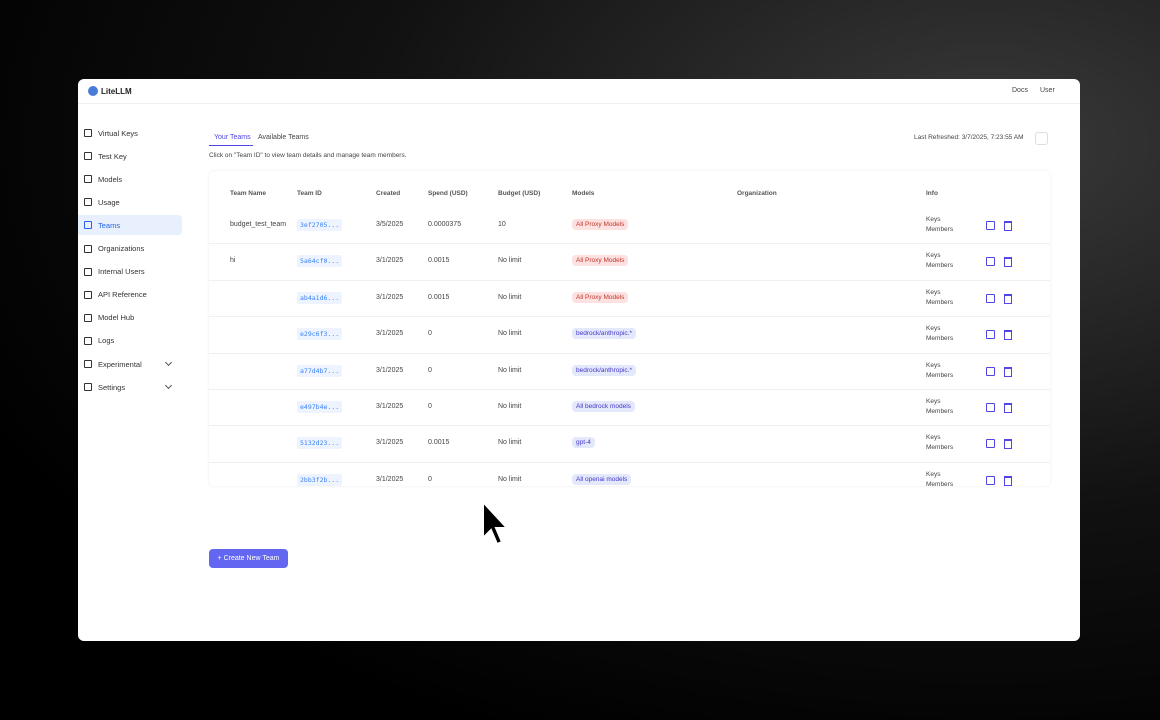 This screenshot has width=1160, height=720. Describe the element at coordinates (130, 387) in the screenshot. I see `nav-item: Settings` at that location.